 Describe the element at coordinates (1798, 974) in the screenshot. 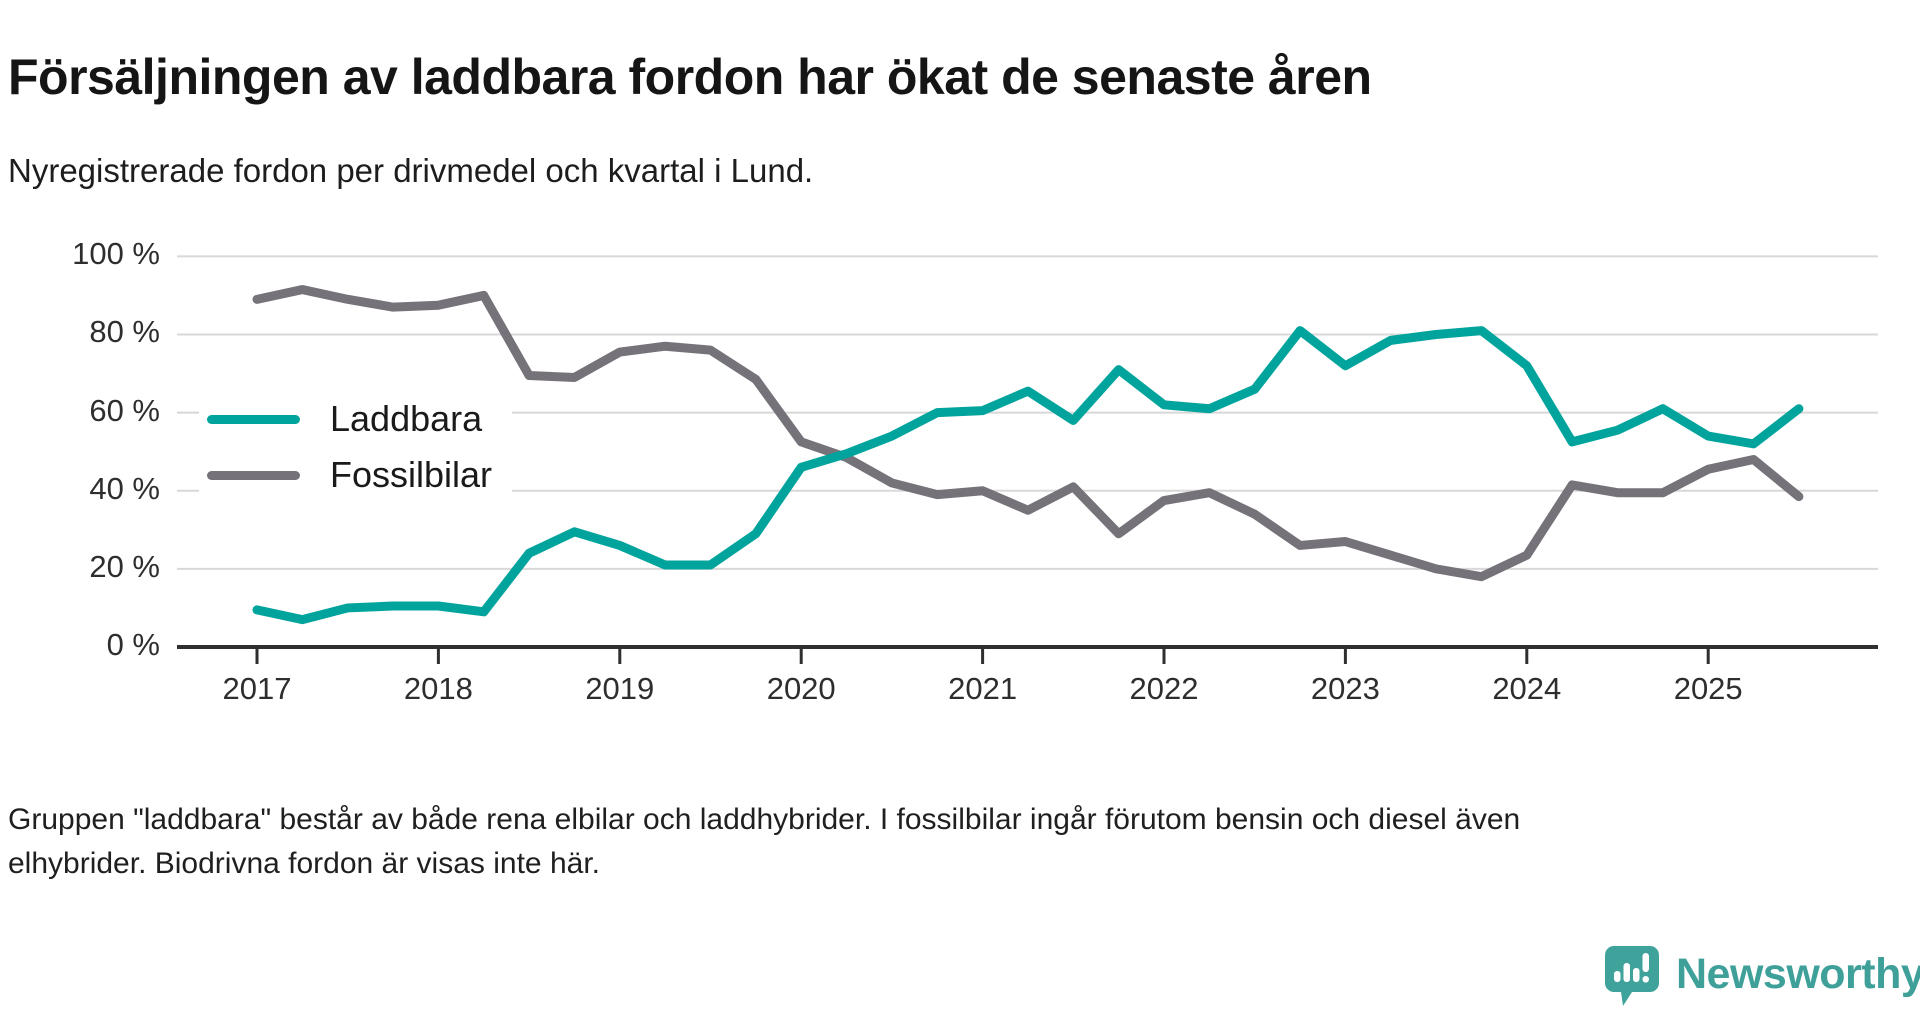

I see `newsworthy-logo-text: Newsworthy` at that location.